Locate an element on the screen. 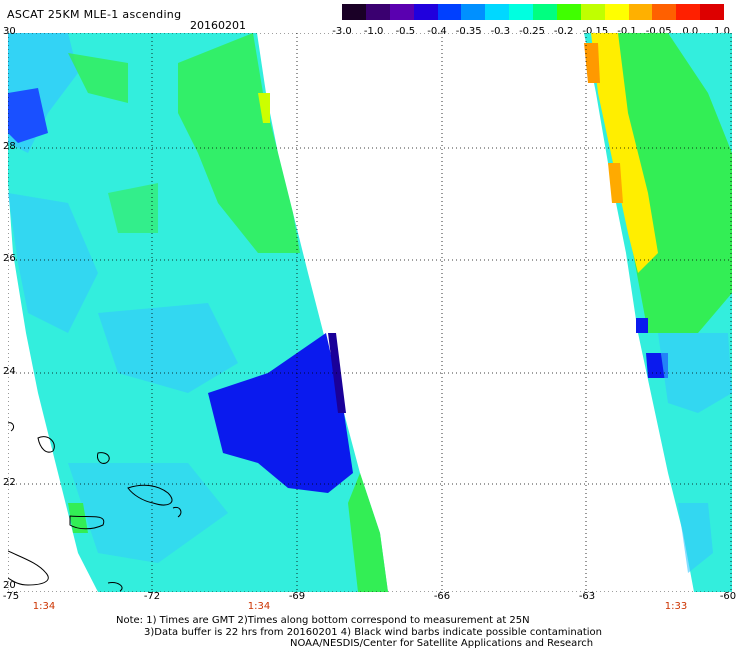  lat-label: 28 is located at coordinates (9, 146).